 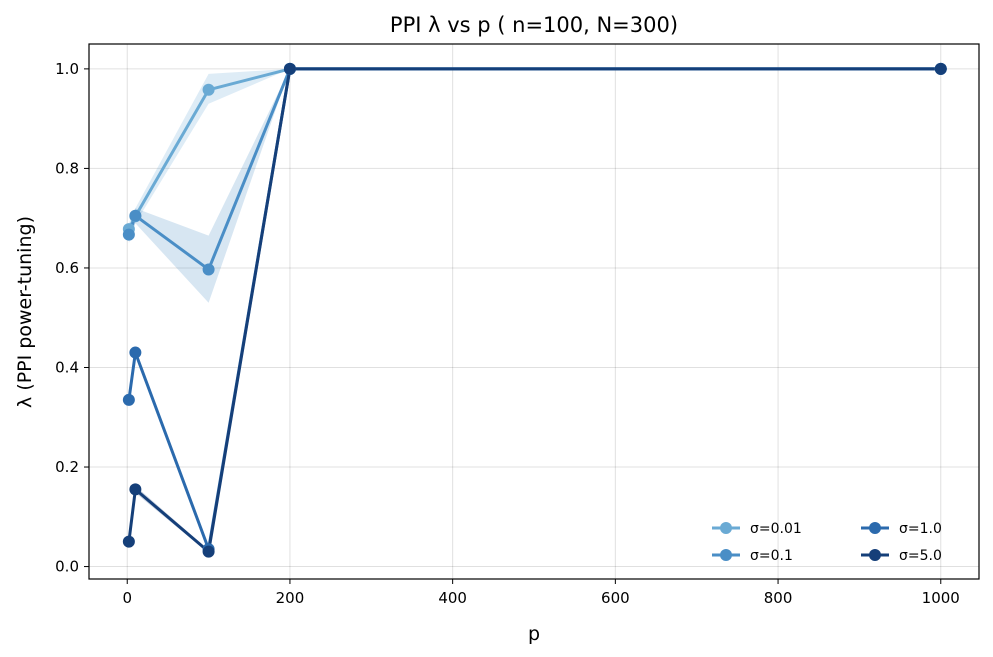 I want to click on legend-item: σ=5.0, so click(x=901, y=556).